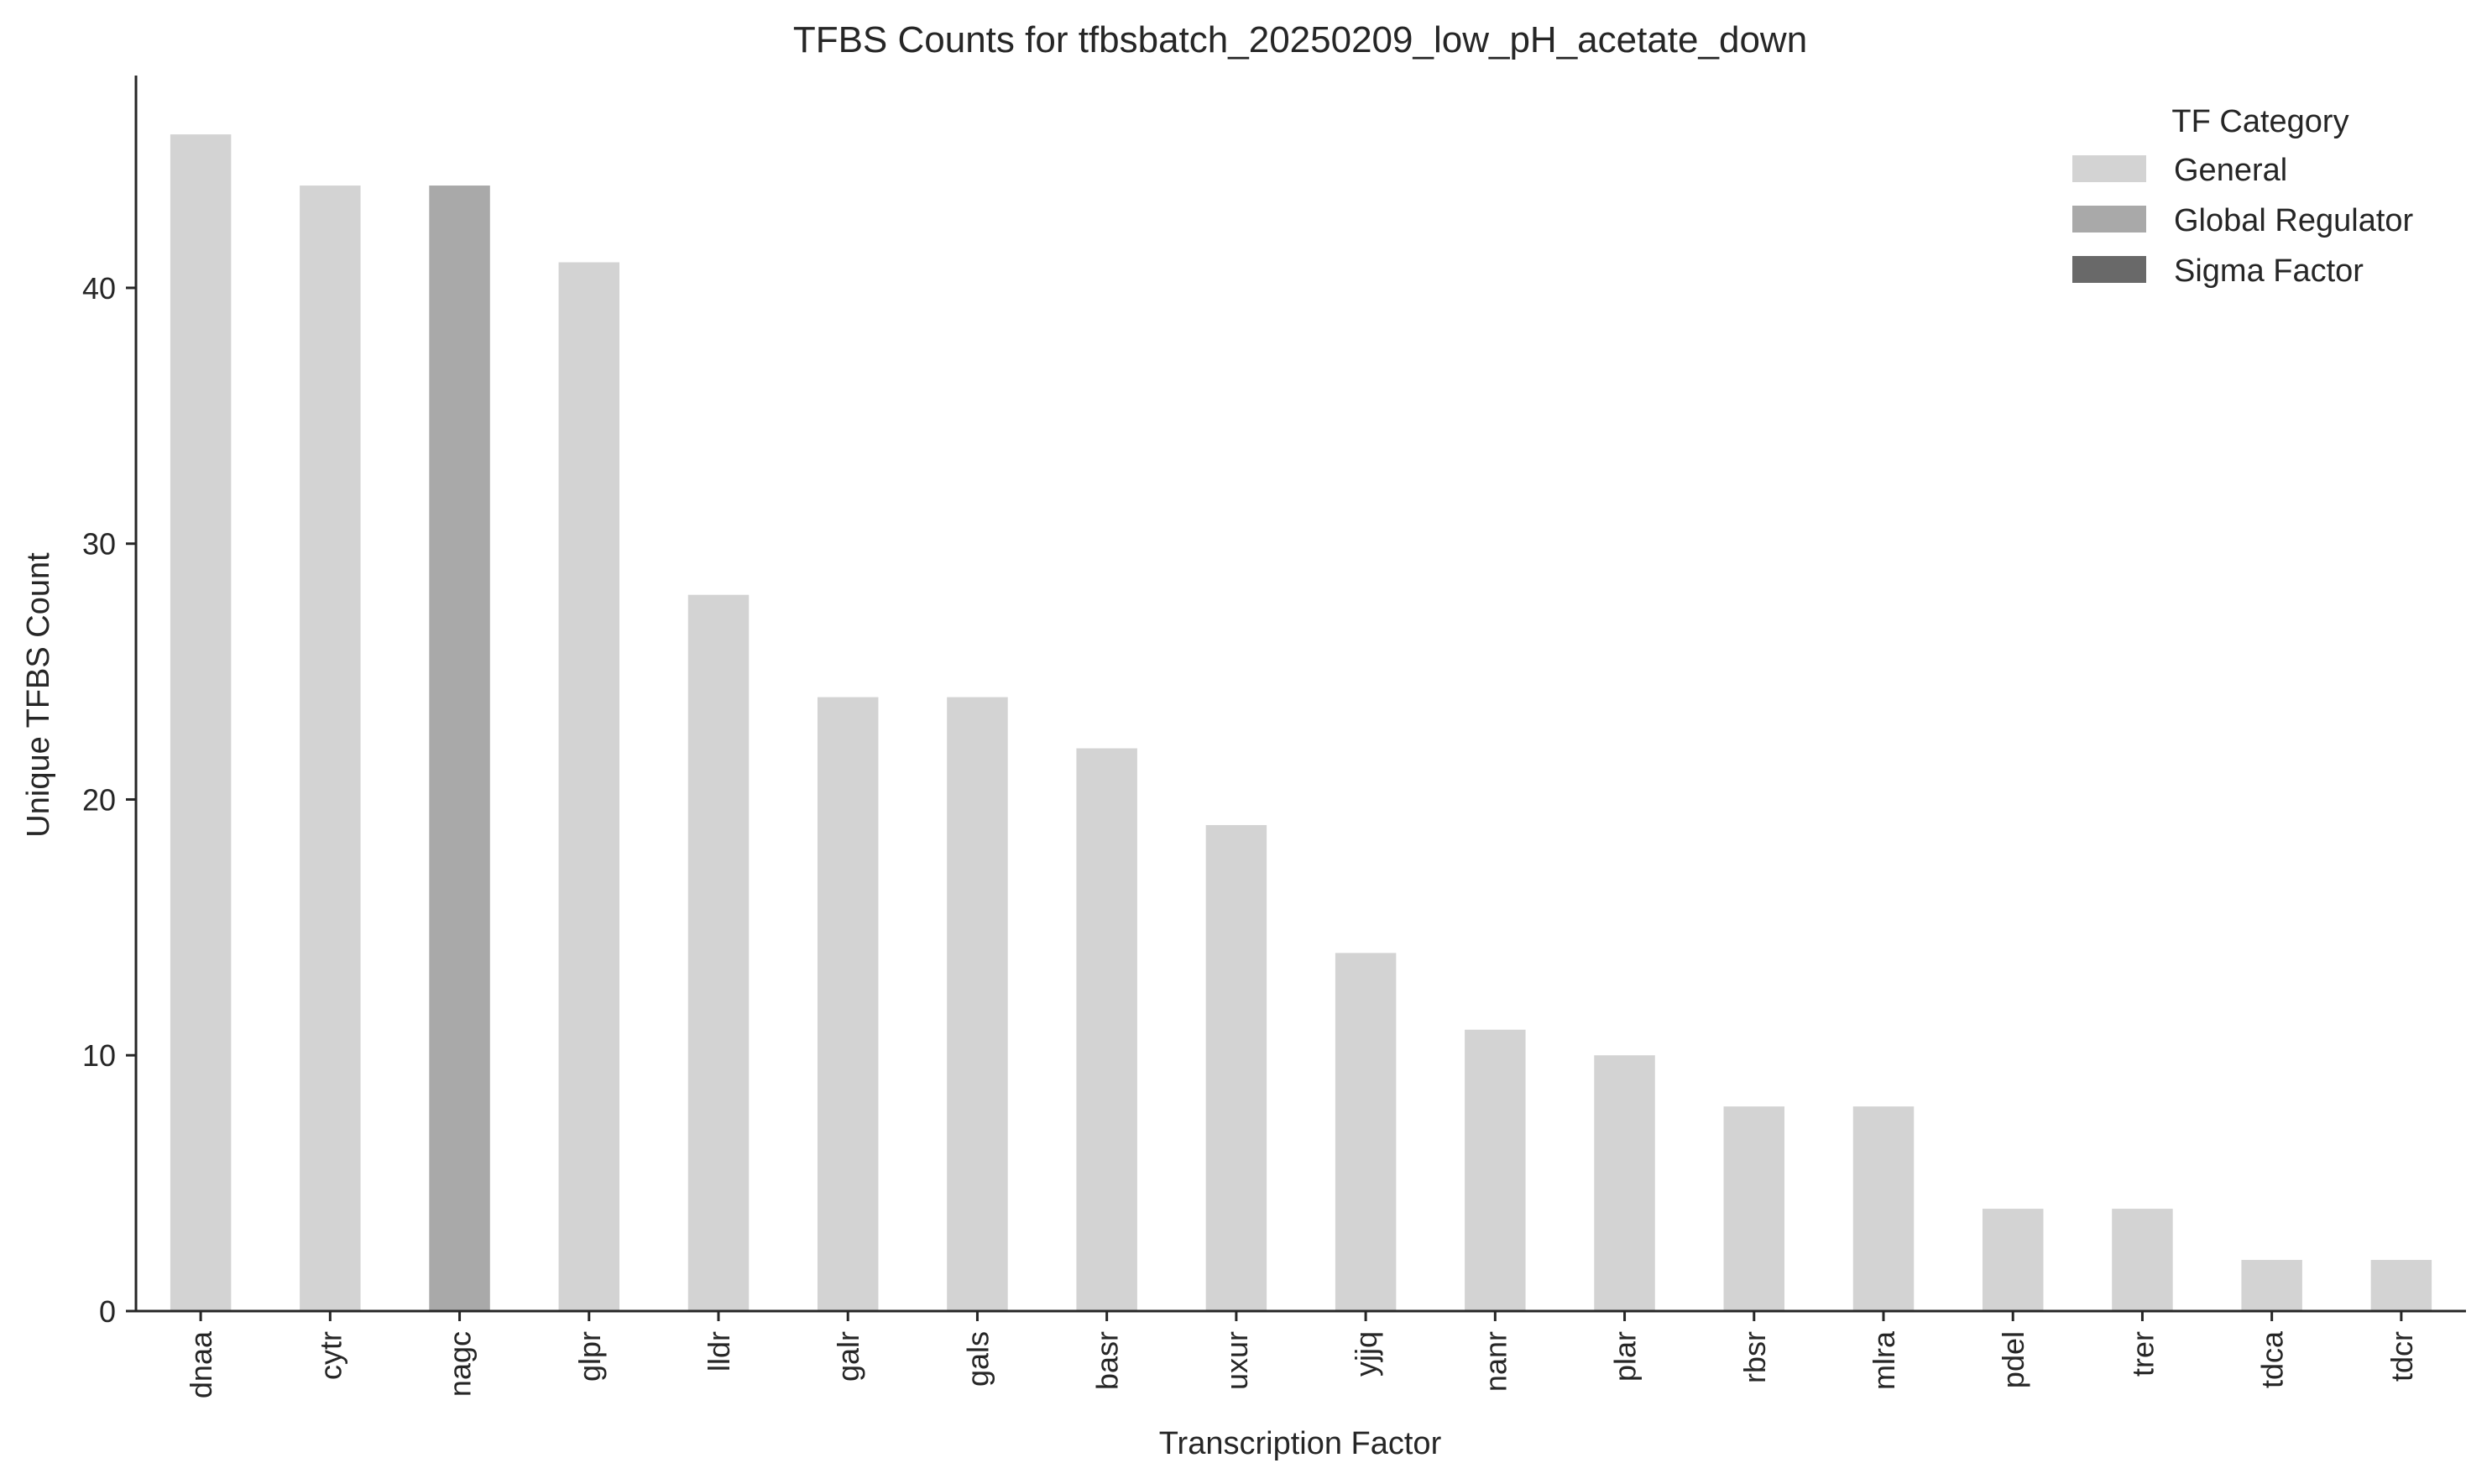 The height and width of the screenshot is (1484, 2492). I want to click on x-tick-label-tdcr: tdcr, so click(2402, 1356).